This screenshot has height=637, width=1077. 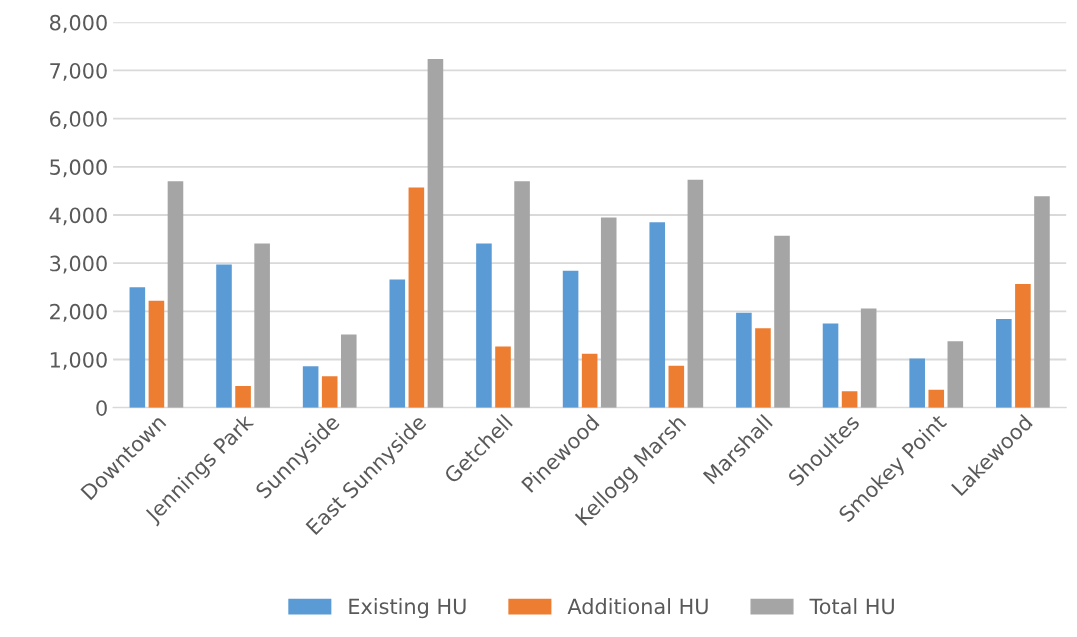 What do you see at coordinates (78, 216) in the screenshot?
I see `y-tick-label: 4,000` at bounding box center [78, 216].